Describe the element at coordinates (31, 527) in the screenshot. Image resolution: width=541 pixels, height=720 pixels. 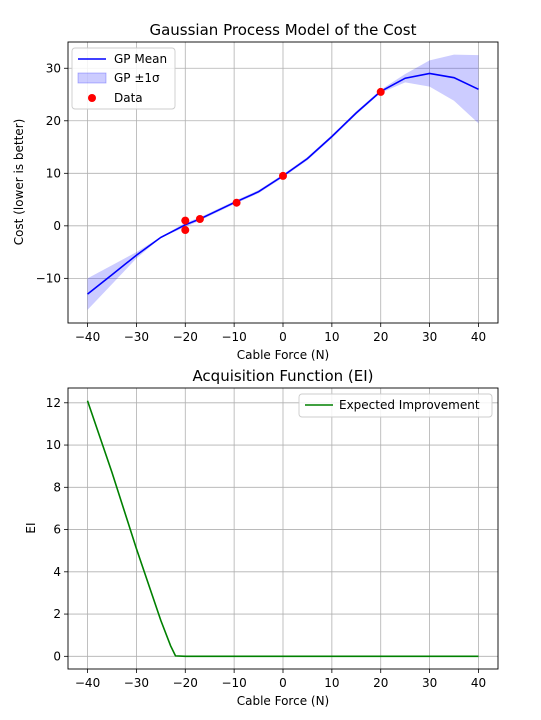
I see `y-axis-label: EI` at that location.